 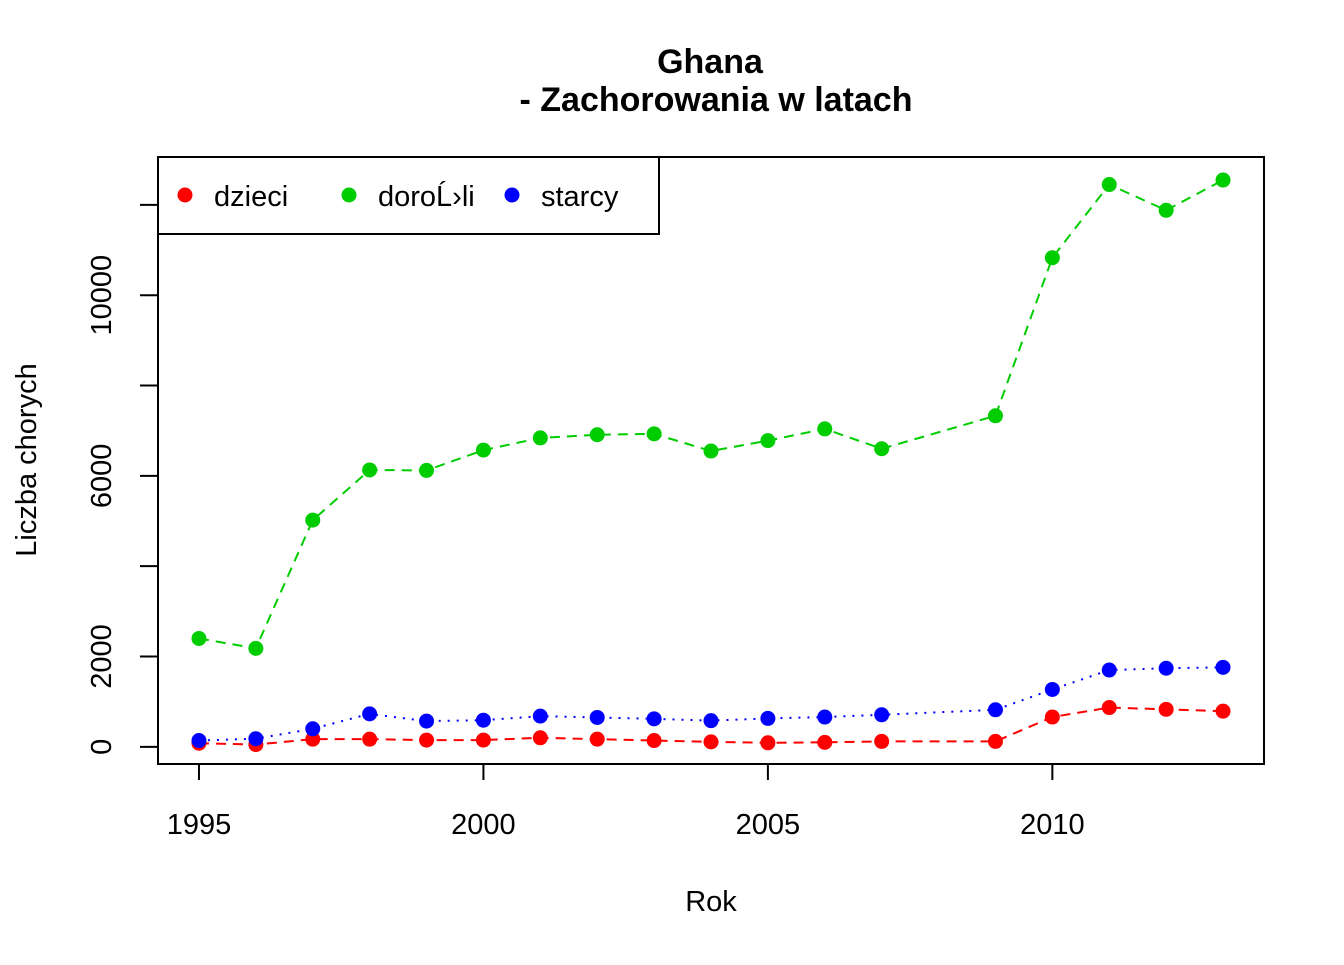 I want to click on x-tick-label: 1995, so click(x=199, y=825).